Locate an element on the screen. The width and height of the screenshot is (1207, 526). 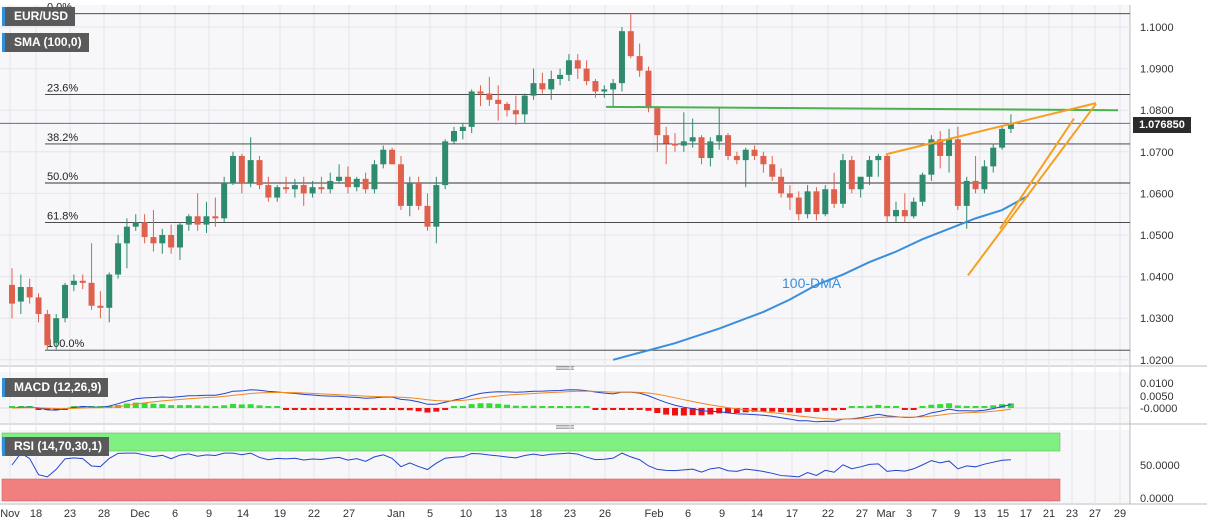
x-tick-label: 3 is located at coordinates (909, 514).